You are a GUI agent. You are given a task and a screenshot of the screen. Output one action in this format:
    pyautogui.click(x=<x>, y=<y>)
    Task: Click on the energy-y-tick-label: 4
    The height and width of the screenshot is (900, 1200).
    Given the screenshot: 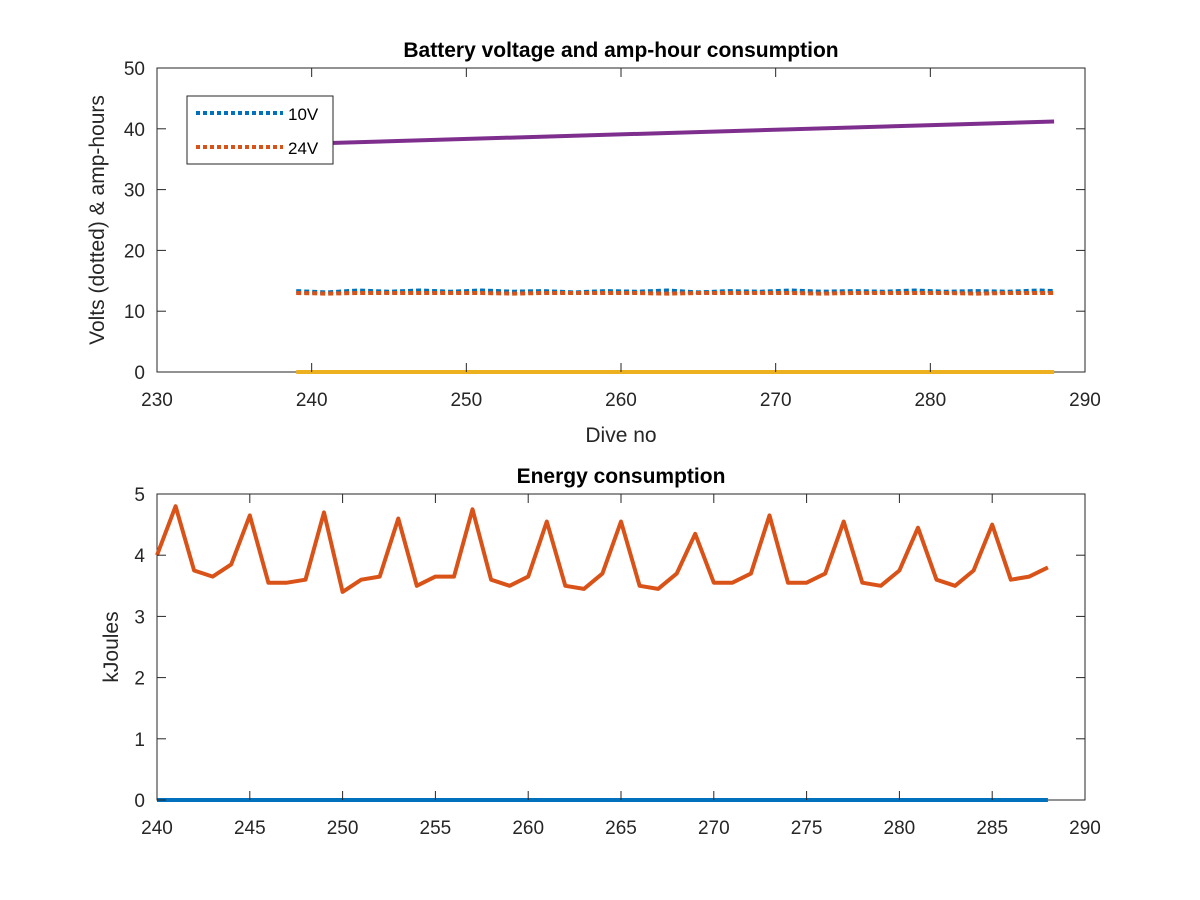 What is the action you would take?
    pyautogui.click(x=139, y=556)
    